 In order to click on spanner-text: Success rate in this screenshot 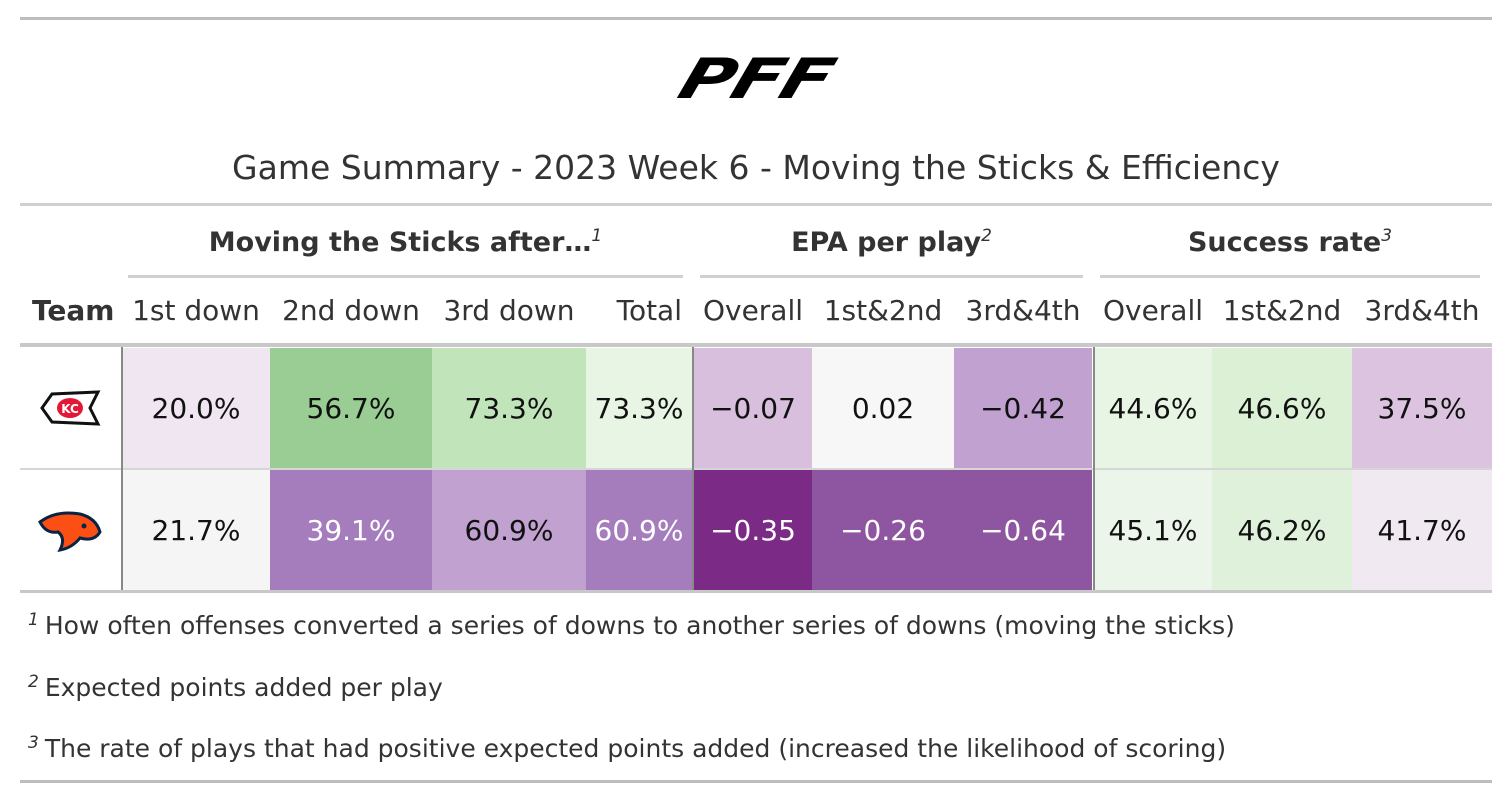, I will do `click(1284, 242)`.